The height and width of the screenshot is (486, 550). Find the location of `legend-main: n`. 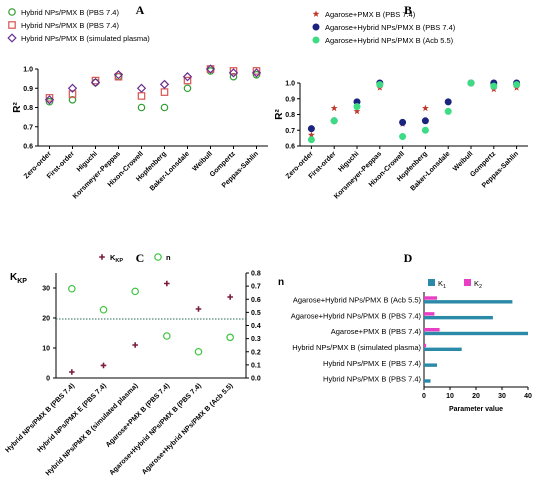

legend-main: n is located at coordinates (168, 257).